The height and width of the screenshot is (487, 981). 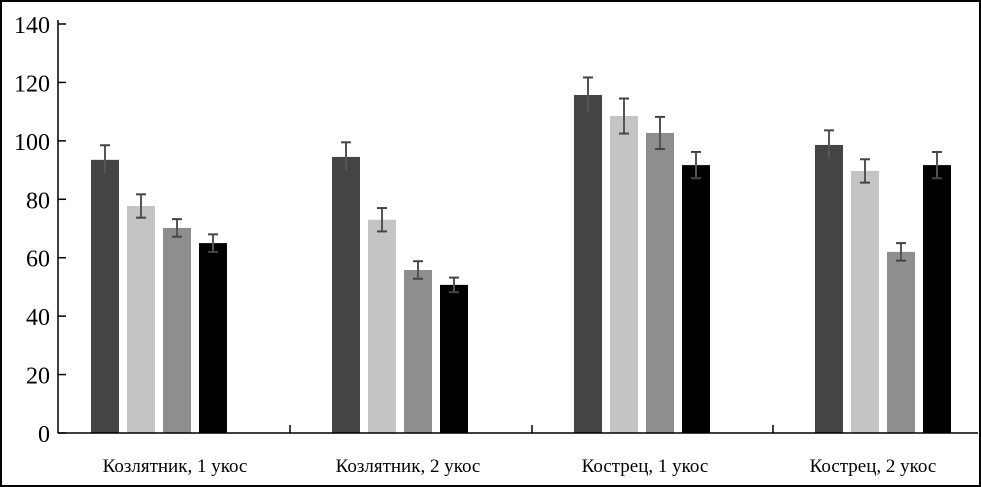 What do you see at coordinates (38, 260) in the screenshot?
I see `y-tick-label: 60` at bounding box center [38, 260].